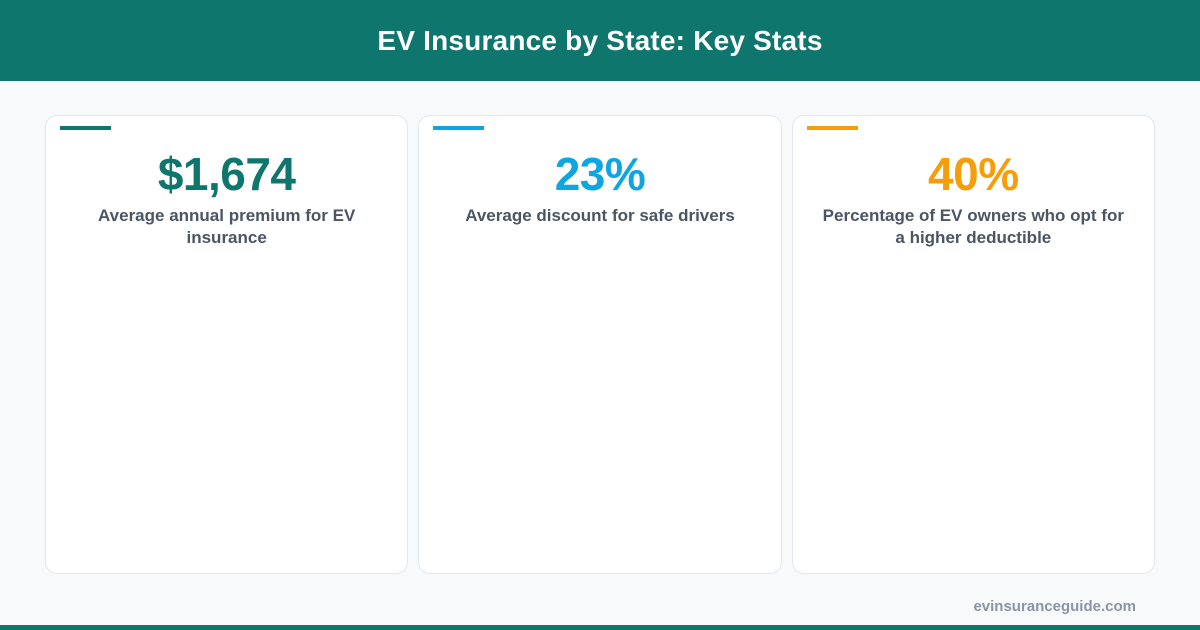 The image size is (1200, 630). I want to click on stat-value: 40%, so click(973, 174).